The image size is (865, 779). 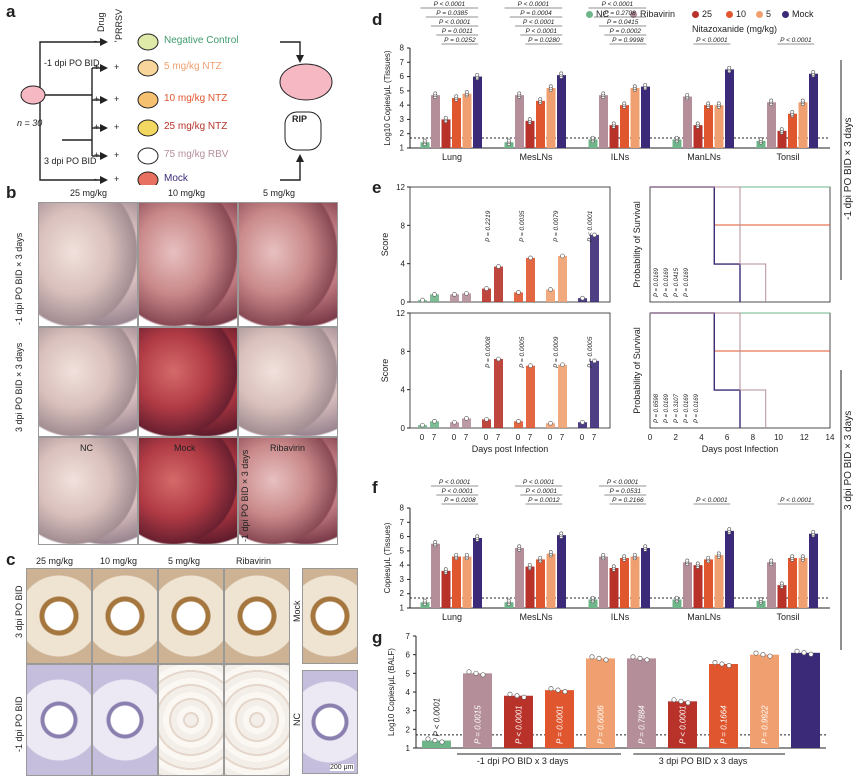 I want to click on x-axis-label: Days post Infection, so click(x=510, y=449).